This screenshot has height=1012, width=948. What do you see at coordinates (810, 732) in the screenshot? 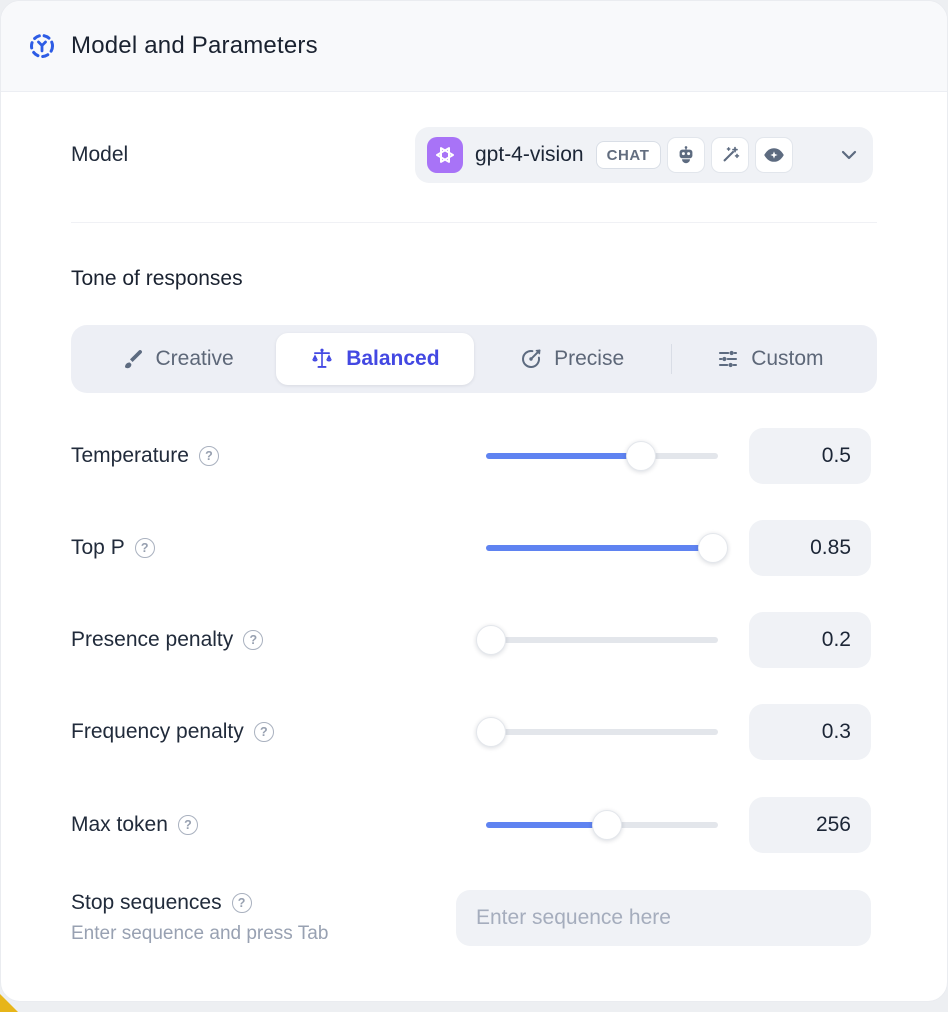
I see `frequency-penalty-value: 0.3` at bounding box center [810, 732].